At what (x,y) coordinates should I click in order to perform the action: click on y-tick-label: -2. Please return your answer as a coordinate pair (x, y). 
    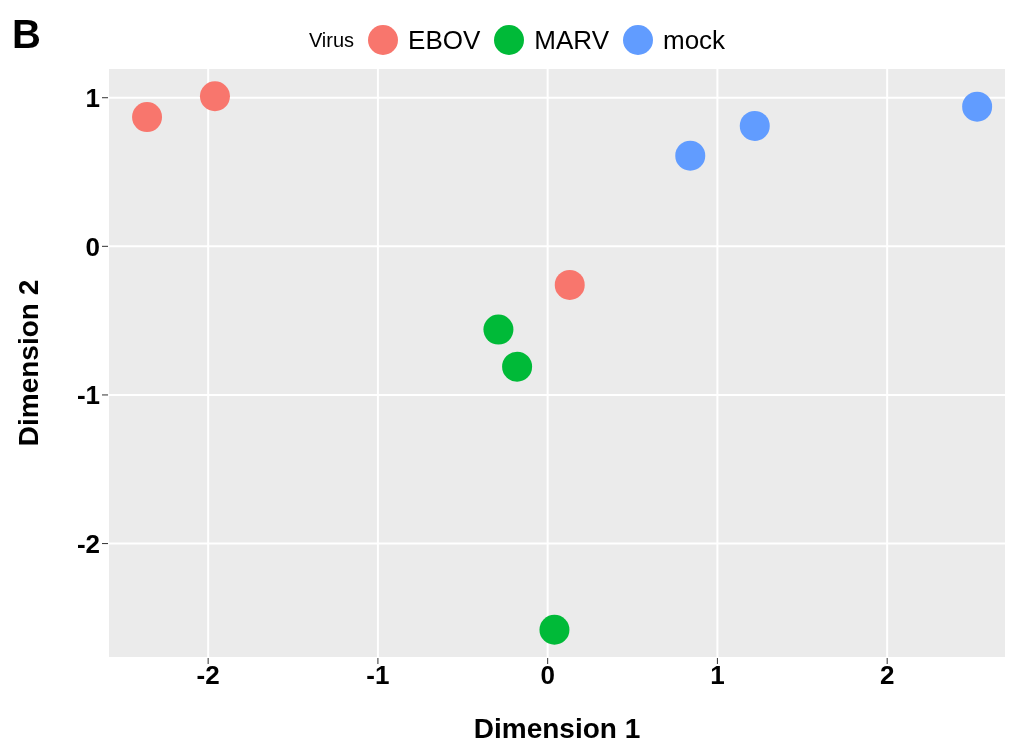
    Looking at the image, I should click on (88, 543).